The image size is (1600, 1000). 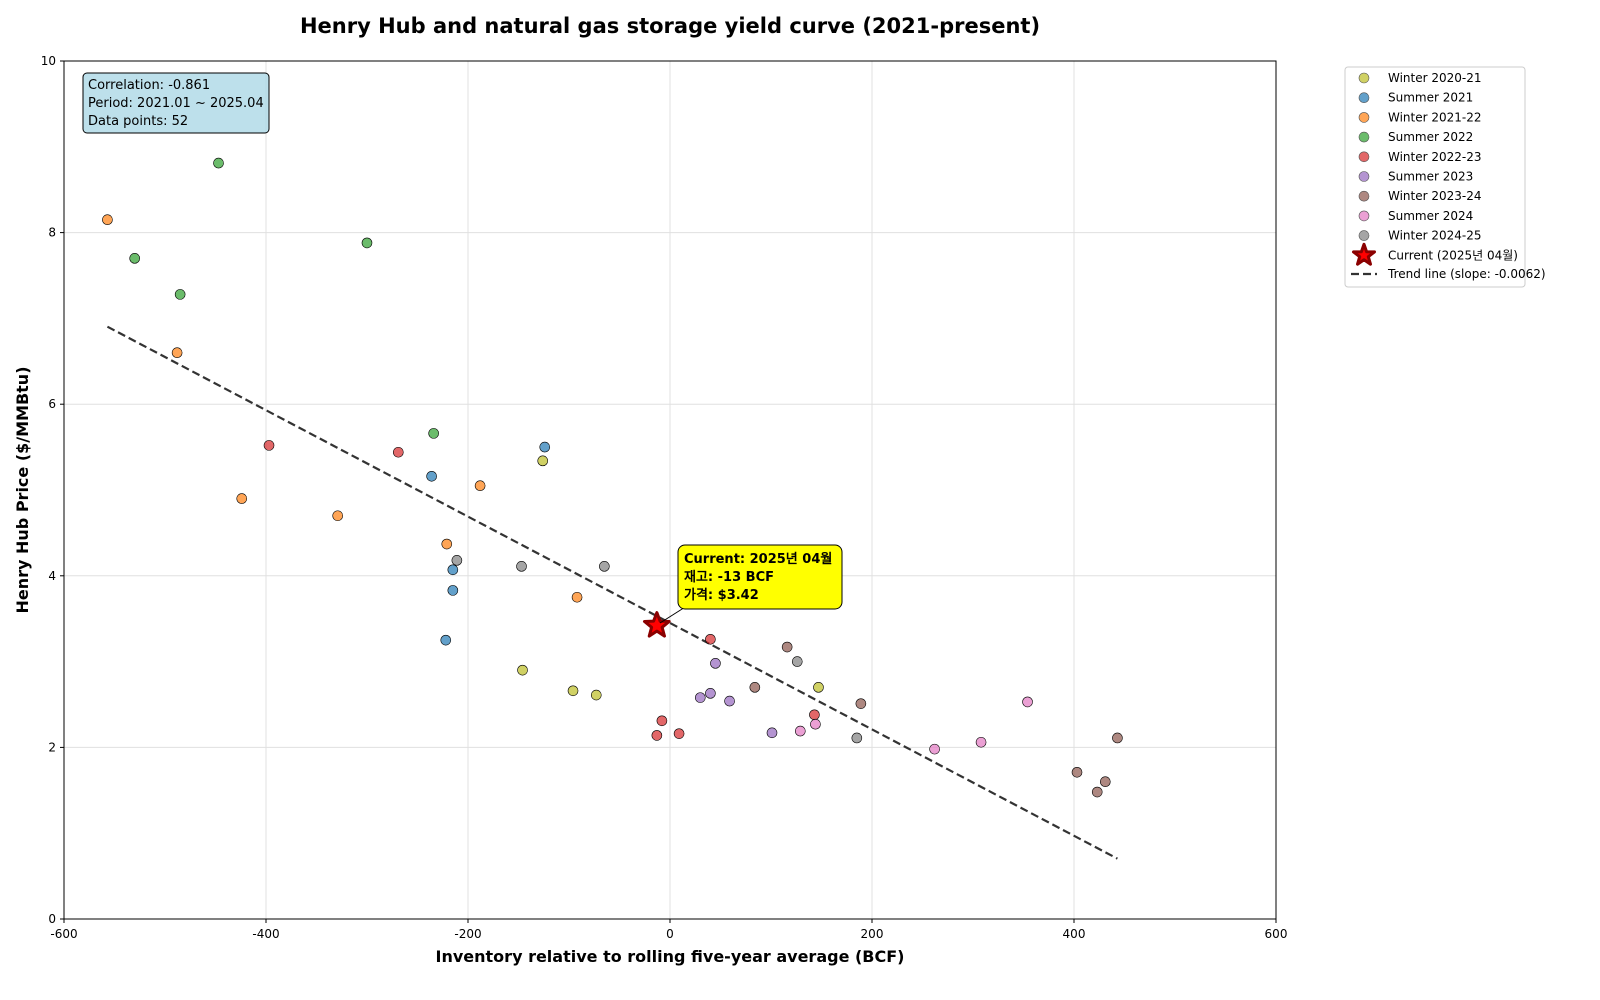 What do you see at coordinates (721, 595) in the screenshot?
I see `annotation-line-3: 가격: $3.42` at bounding box center [721, 595].